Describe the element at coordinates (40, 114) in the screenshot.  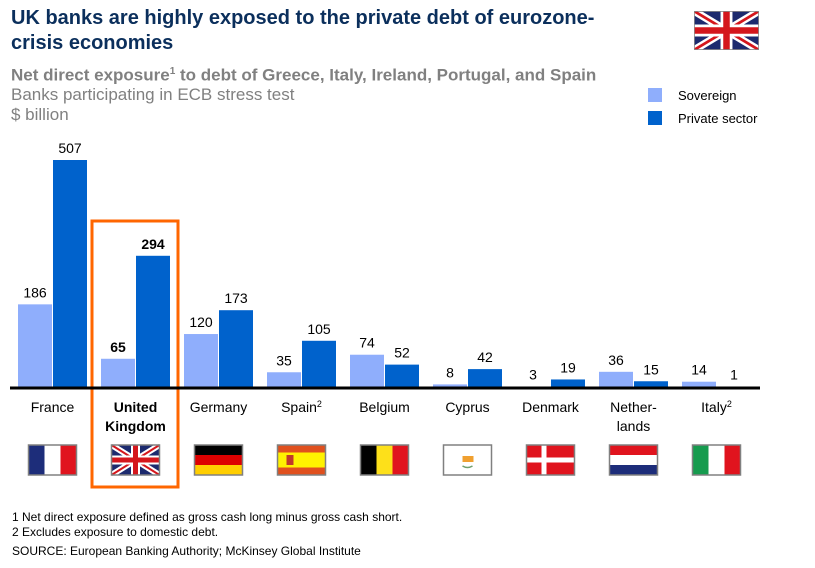
I see `chart-units: $ billion` at that location.